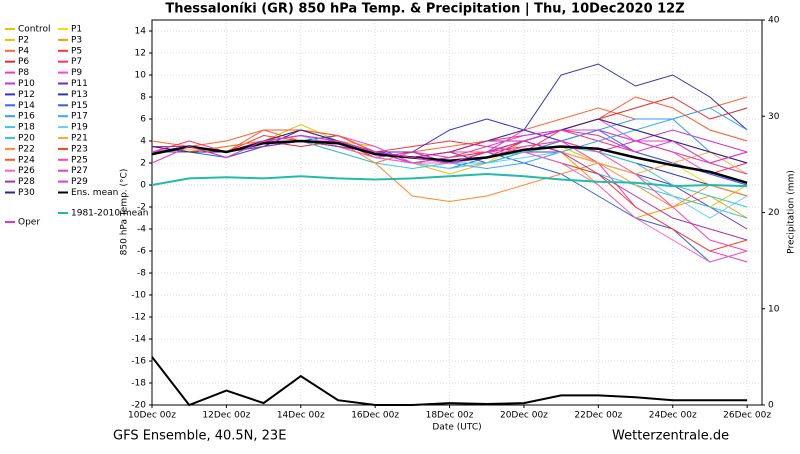  I want to click on legend-label: P17, so click(79, 117).